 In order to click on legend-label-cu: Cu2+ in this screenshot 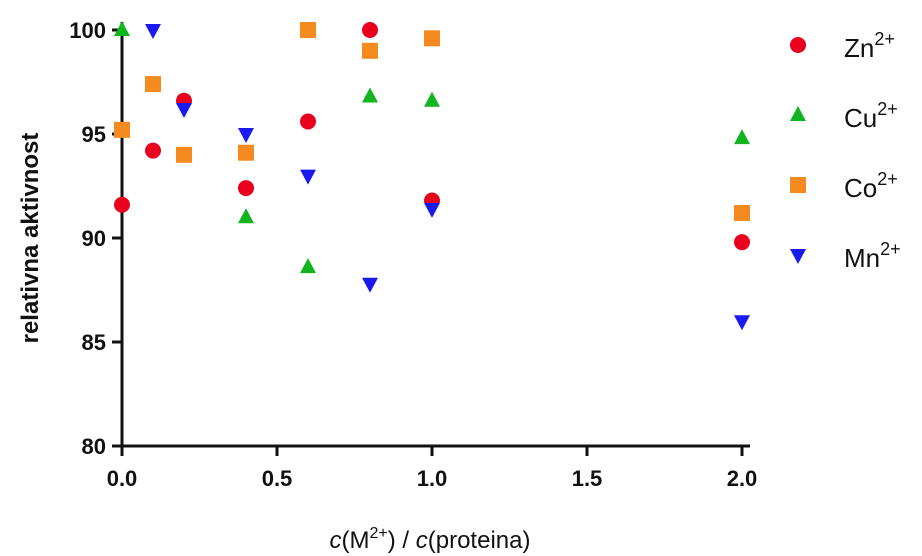, I will do `click(871, 116)`.